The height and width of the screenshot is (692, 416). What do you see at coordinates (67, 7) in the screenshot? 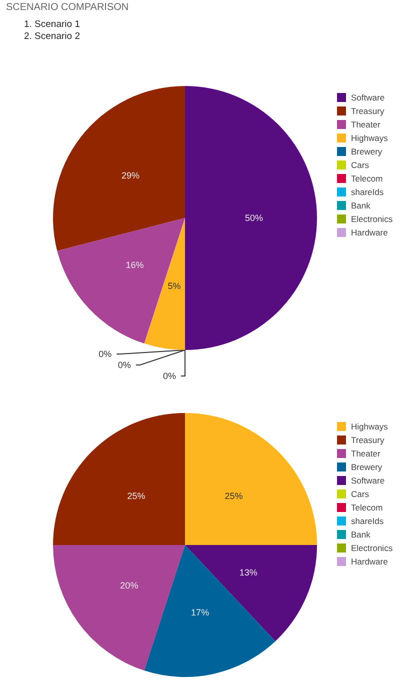
I see `chart-title: SCENARIO COMPARISON` at bounding box center [67, 7].